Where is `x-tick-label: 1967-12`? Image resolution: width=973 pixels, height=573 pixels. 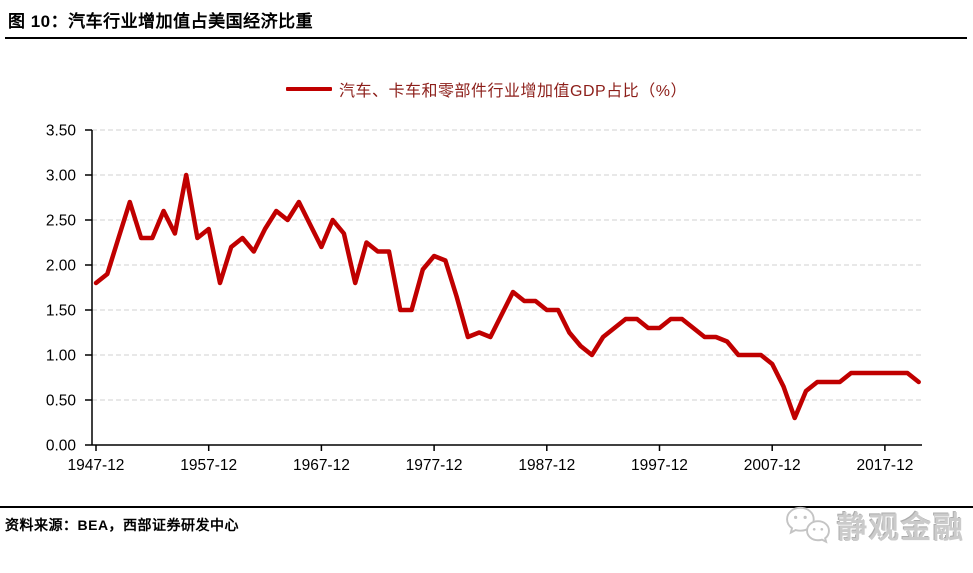
x-tick-label: 1967-12 is located at coordinates (321, 465).